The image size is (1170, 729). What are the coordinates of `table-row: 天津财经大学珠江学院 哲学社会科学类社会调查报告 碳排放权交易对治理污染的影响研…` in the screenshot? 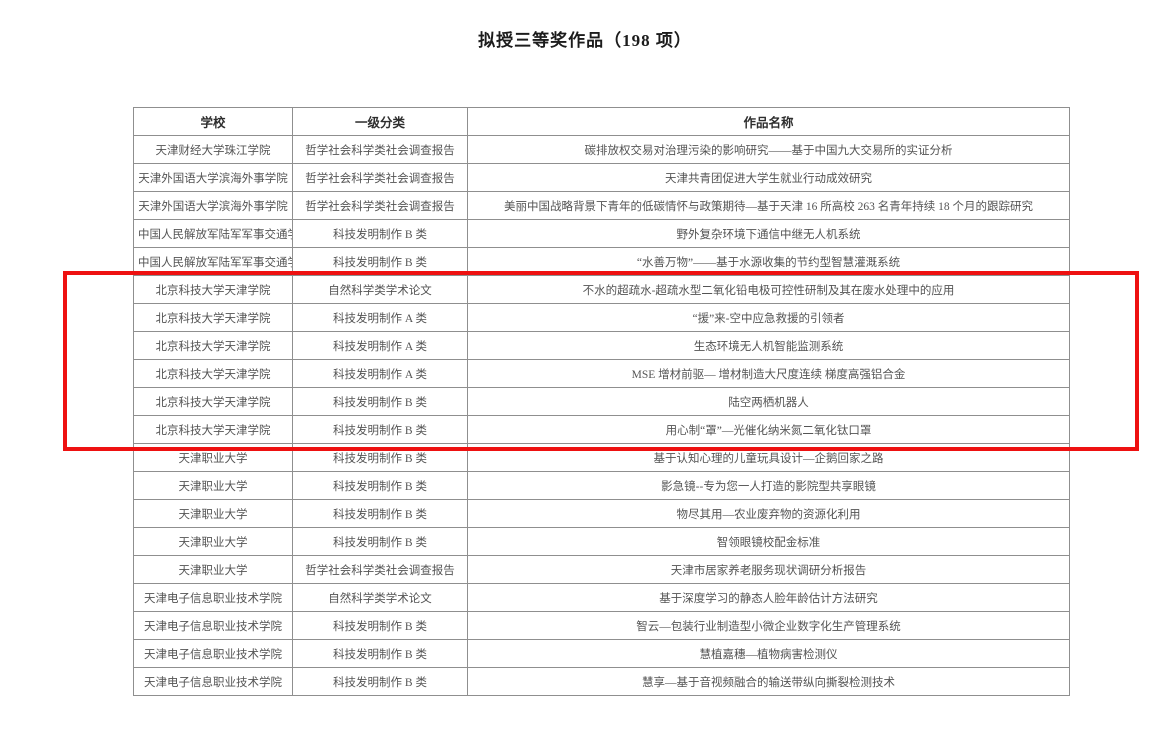 It's located at (601, 149).